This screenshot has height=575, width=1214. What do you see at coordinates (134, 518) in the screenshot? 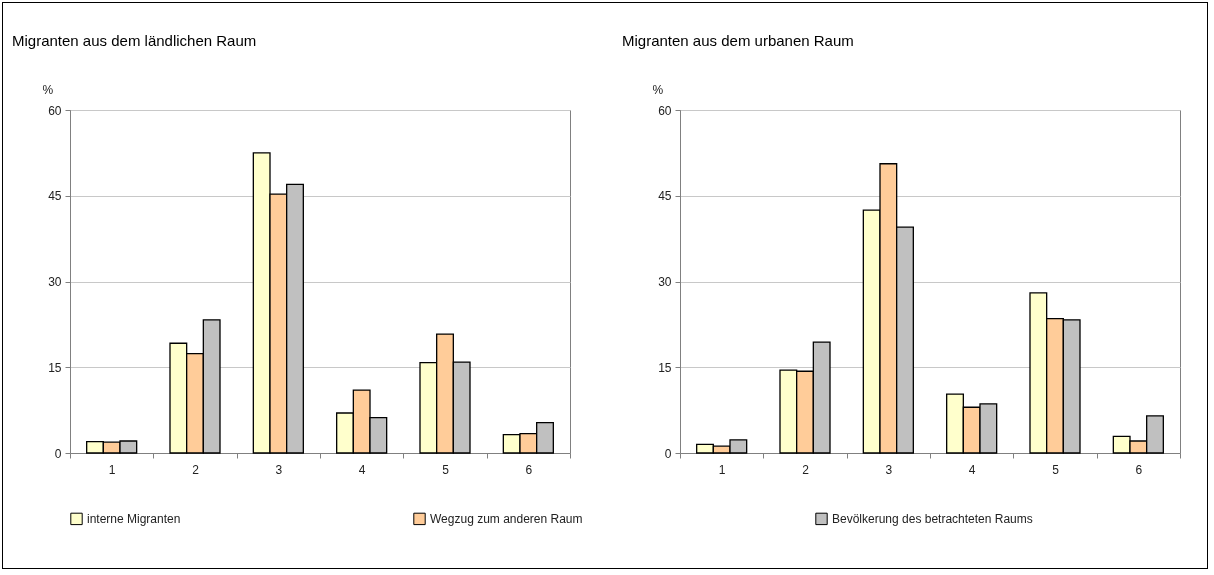
I see `legend-label: interne Migranten` at bounding box center [134, 518].